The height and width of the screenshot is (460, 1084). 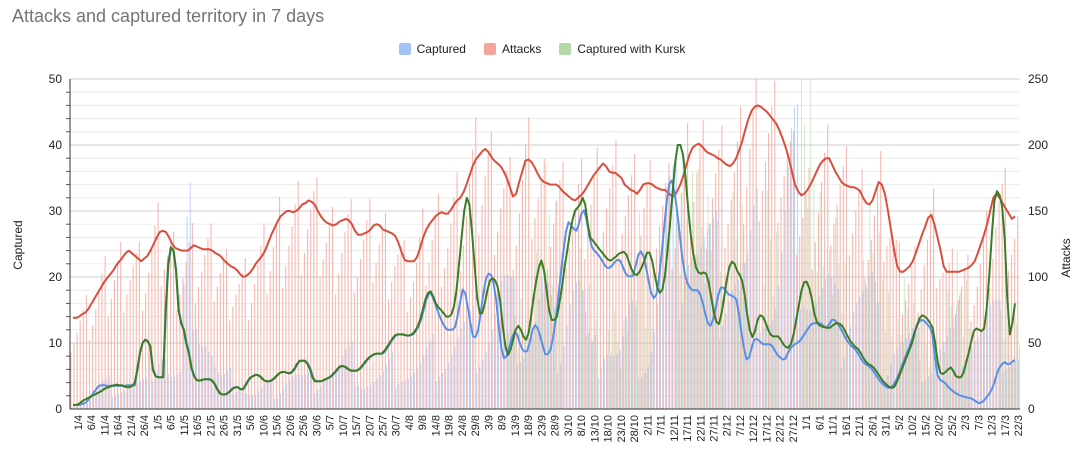 What do you see at coordinates (1038, 277) in the screenshot?
I see `y-right-tick-label: 100` at bounding box center [1038, 277].